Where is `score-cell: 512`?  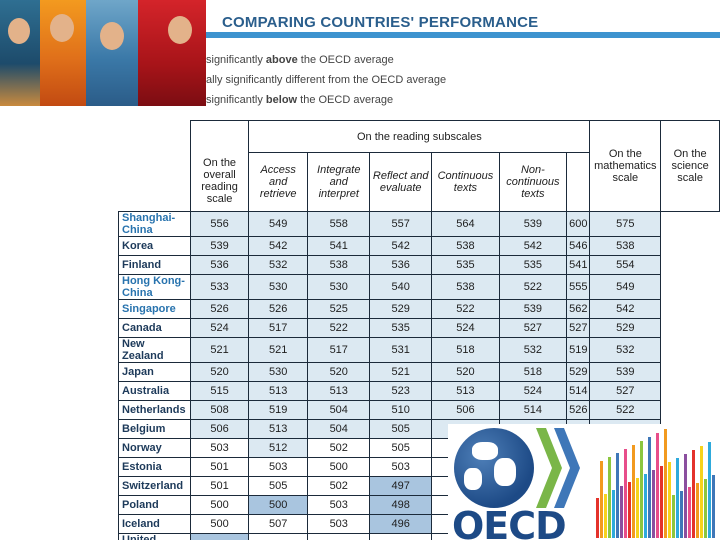 score-cell: 512 is located at coordinates (401, 536).